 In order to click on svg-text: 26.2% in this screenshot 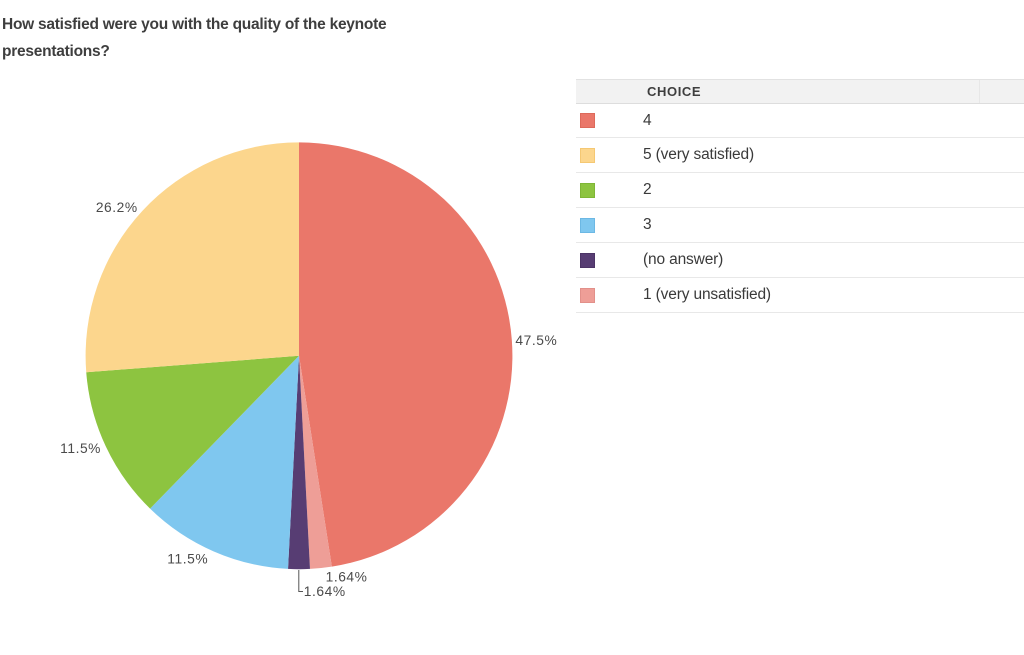, I will do `click(117, 207)`.